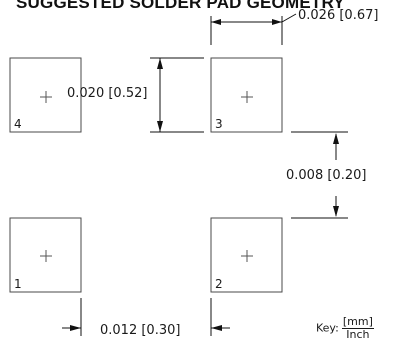 This screenshot has height=349, width=396. What do you see at coordinates (219, 284) in the screenshot?
I see `pad-2-number: 2` at bounding box center [219, 284].